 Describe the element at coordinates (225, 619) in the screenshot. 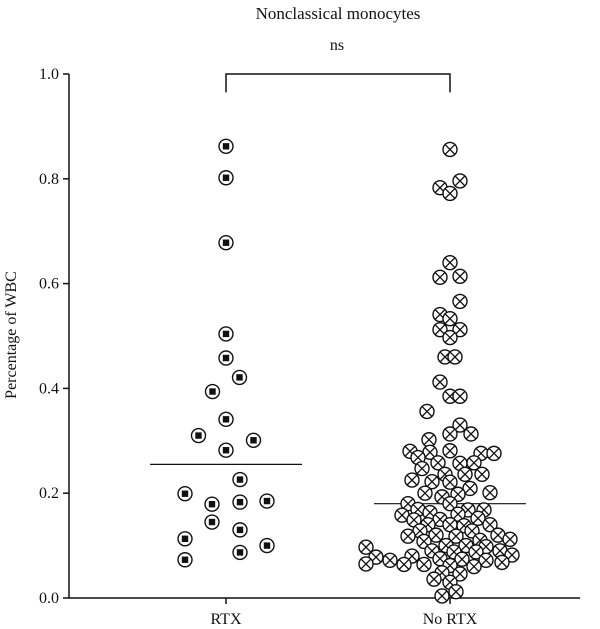

I see `x-category-label: RTX` at that location.